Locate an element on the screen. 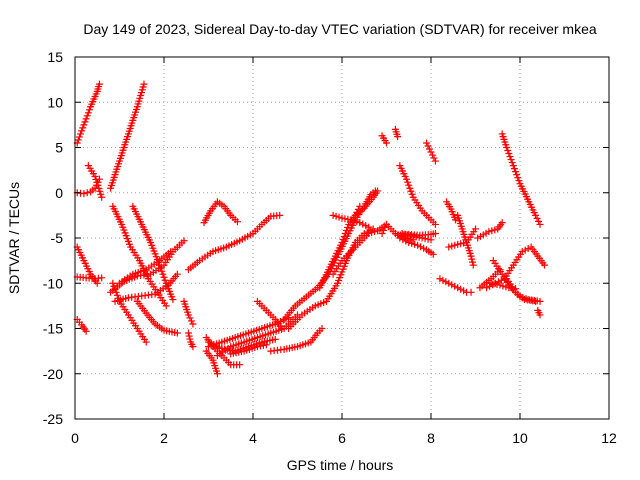  y-axis-label: SDTVAR / TECUs is located at coordinates (14, 238).